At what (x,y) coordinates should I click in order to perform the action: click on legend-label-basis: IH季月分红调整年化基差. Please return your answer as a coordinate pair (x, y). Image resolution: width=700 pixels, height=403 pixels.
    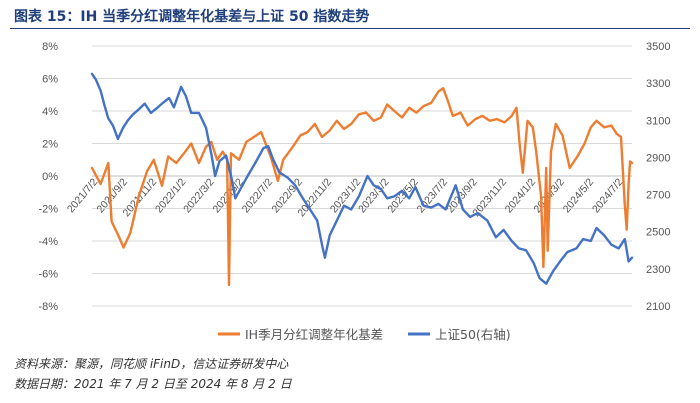
    Looking at the image, I should click on (314, 334).